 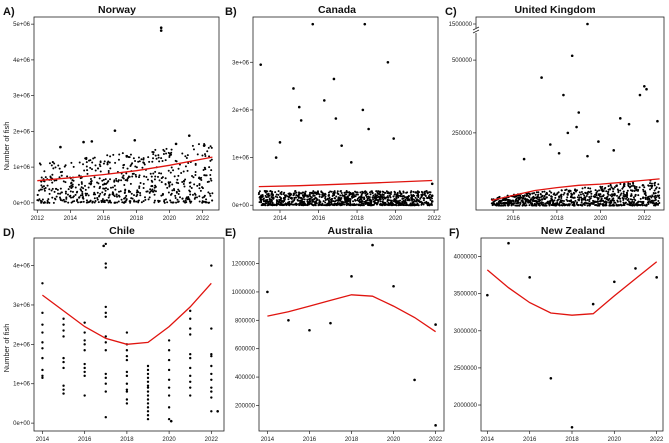 I want to click on panel-label: B), so click(x=231, y=12).